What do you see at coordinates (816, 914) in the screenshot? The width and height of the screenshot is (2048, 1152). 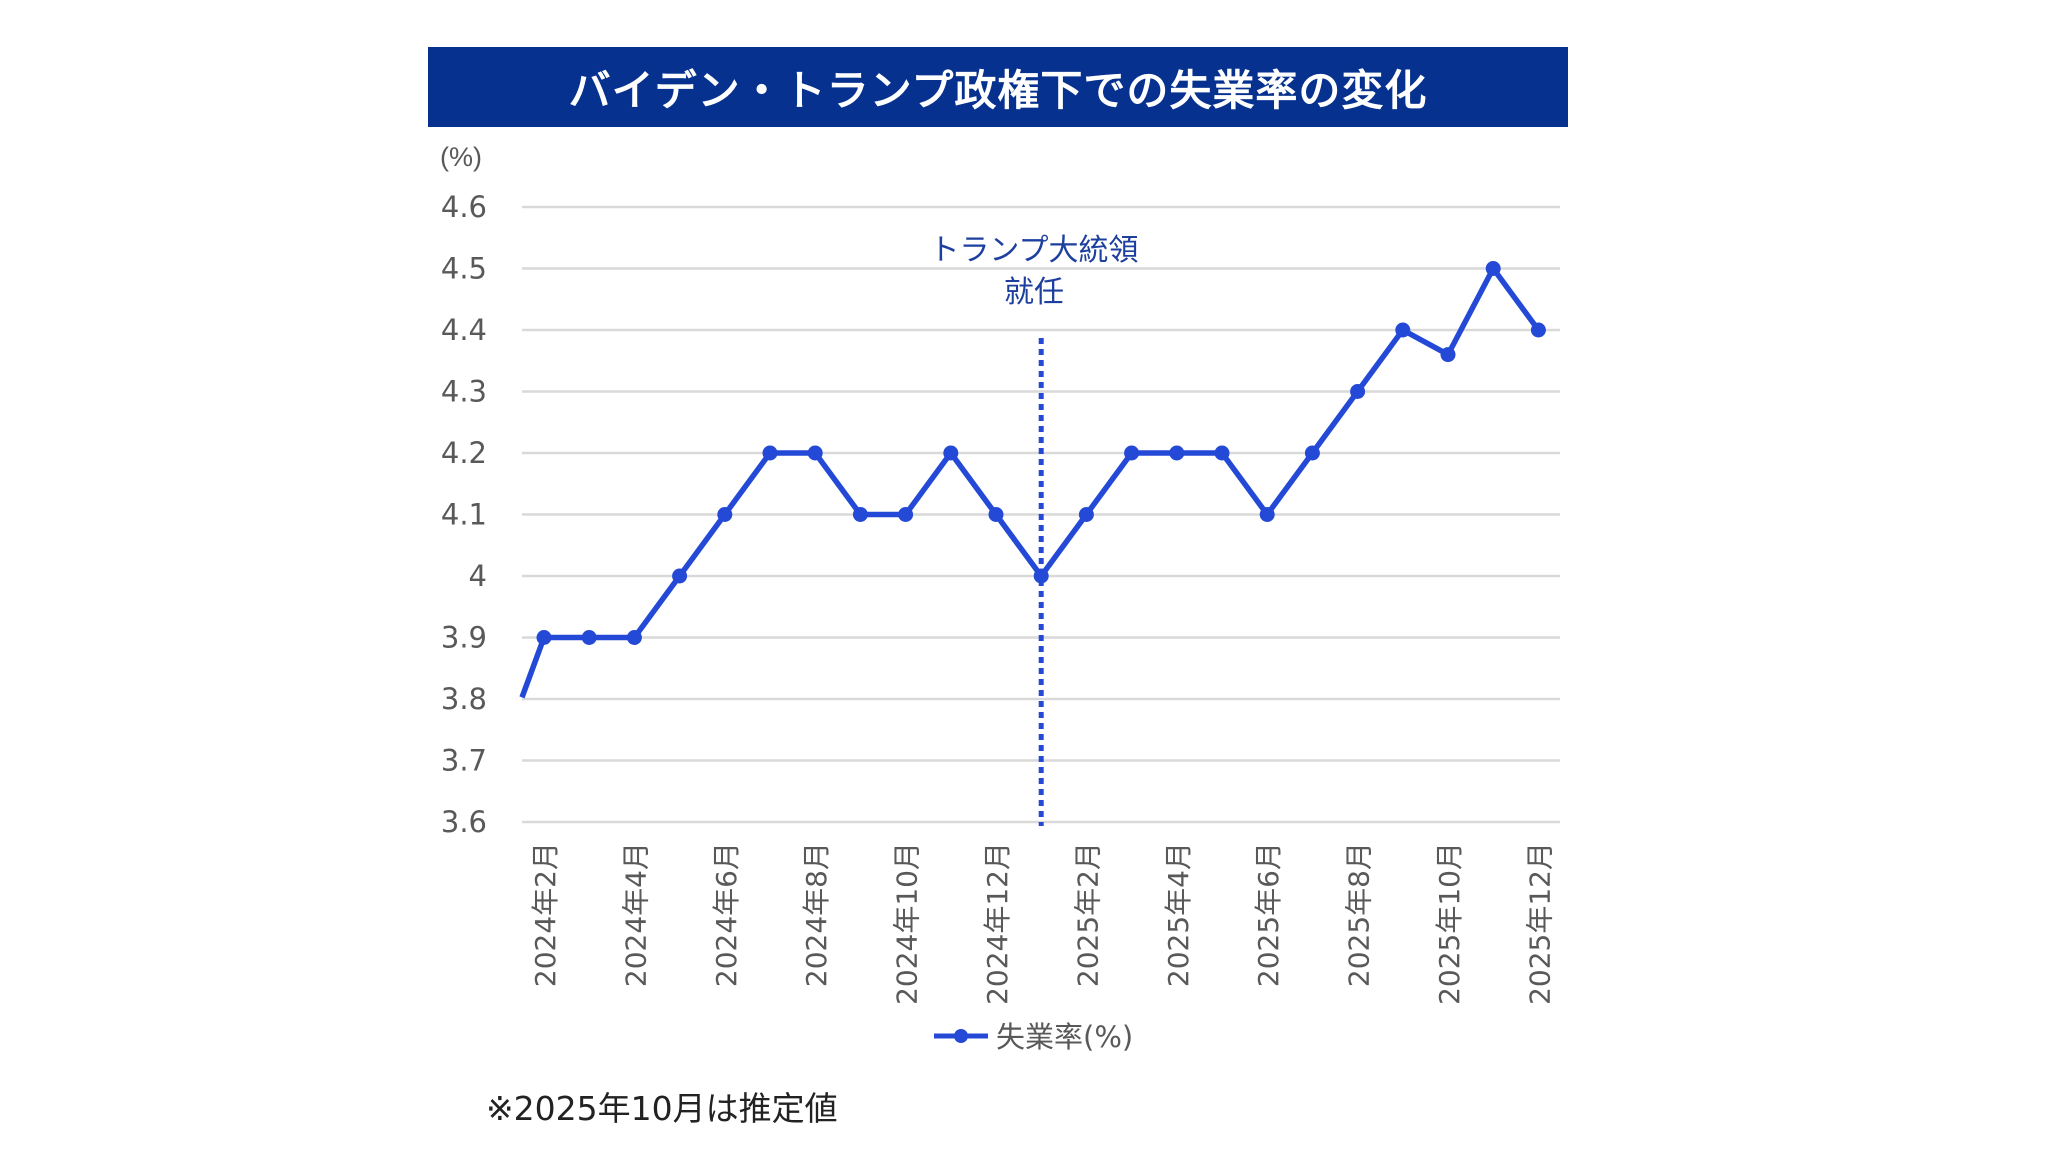 I see `x-tick-label: 2024年8月` at bounding box center [816, 914].